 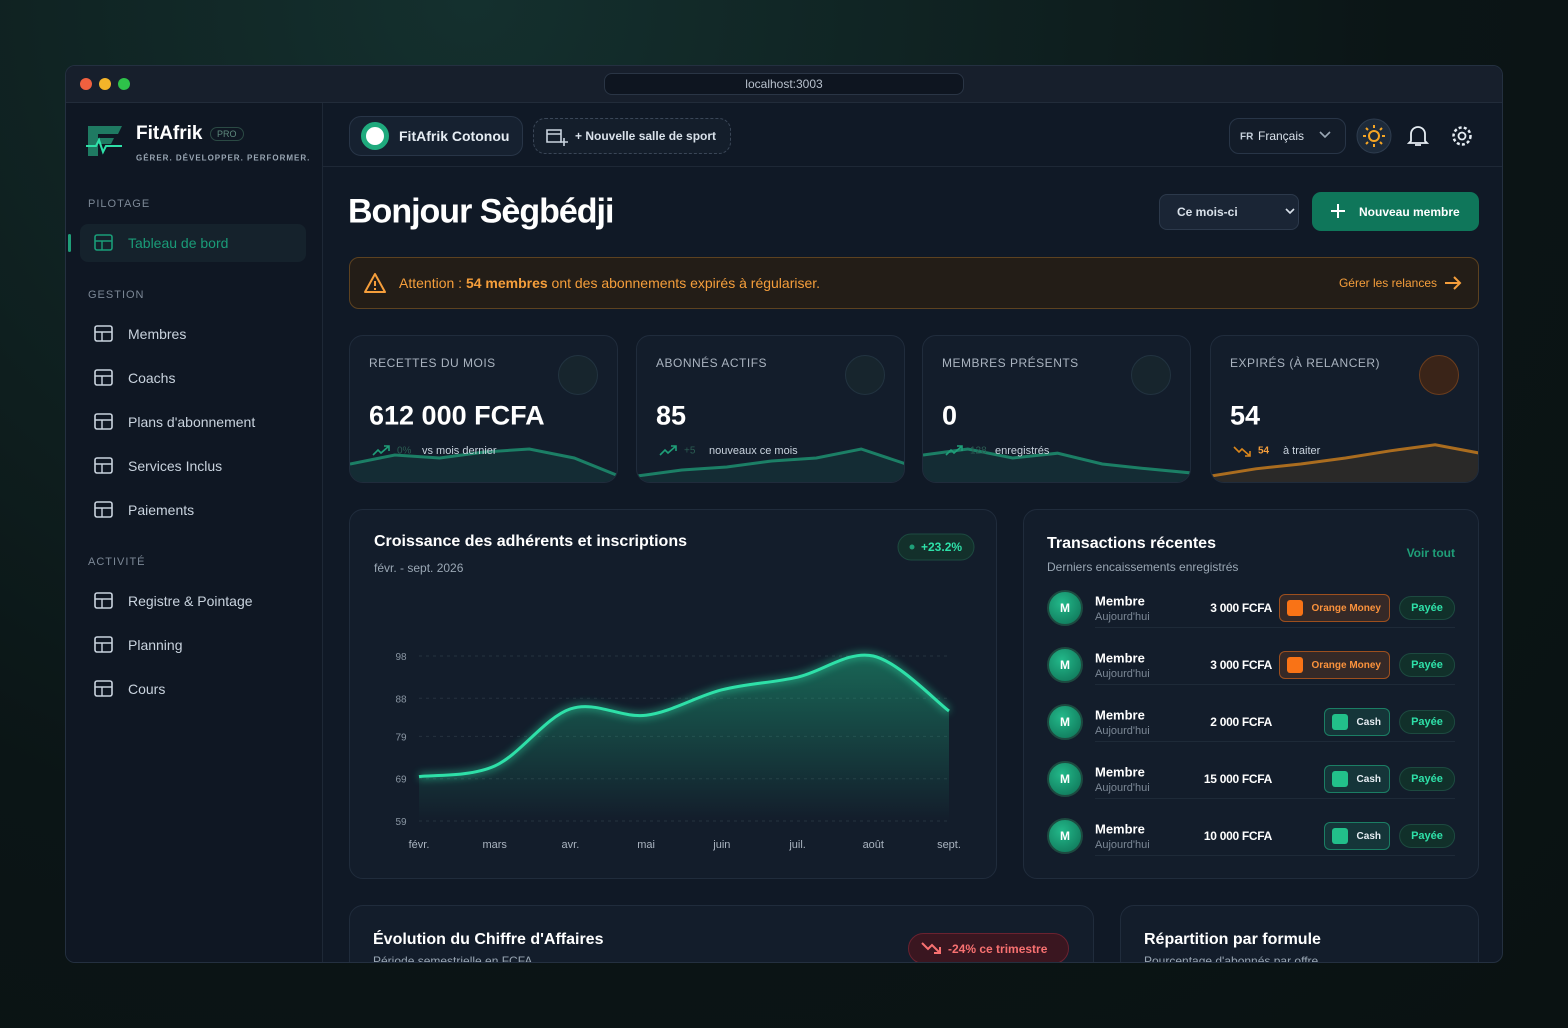 What do you see at coordinates (1143, 567) in the screenshot?
I see `transactions-subtitle: Derniers encaissements enregistrés` at bounding box center [1143, 567].